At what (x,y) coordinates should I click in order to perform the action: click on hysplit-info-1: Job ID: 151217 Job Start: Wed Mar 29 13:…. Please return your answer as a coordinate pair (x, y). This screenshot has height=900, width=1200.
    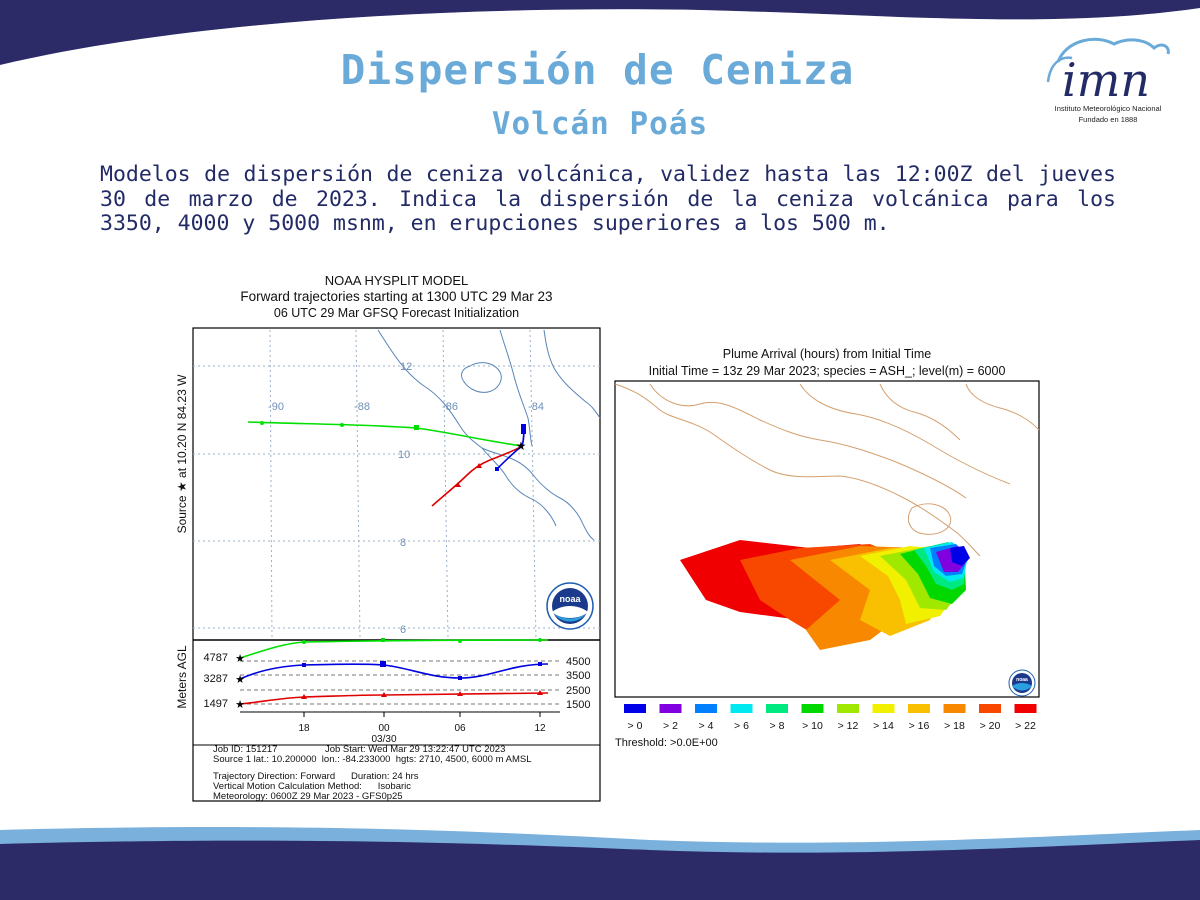
    Looking at the image, I should click on (359, 749).